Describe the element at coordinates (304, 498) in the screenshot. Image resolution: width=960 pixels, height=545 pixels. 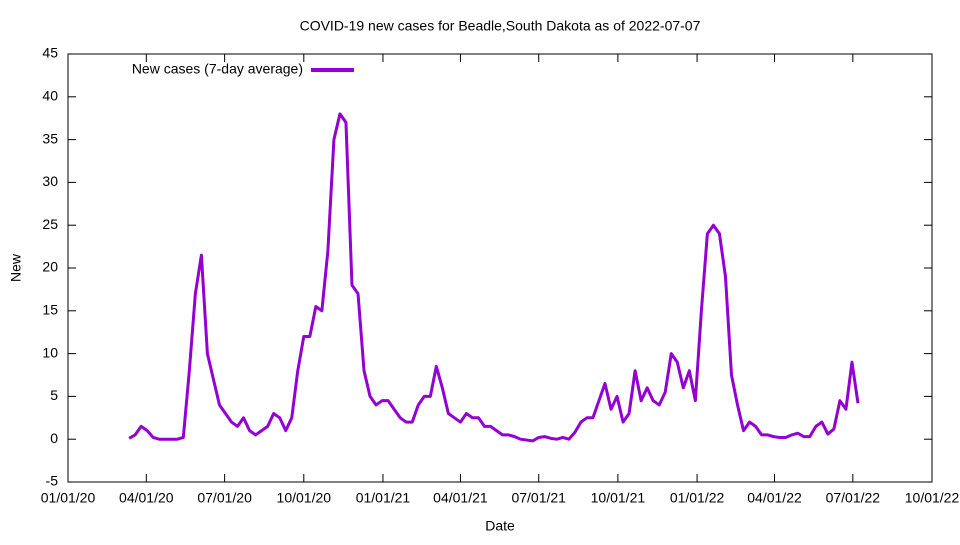
I see `x-tick-label: 10/01/20` at that location.